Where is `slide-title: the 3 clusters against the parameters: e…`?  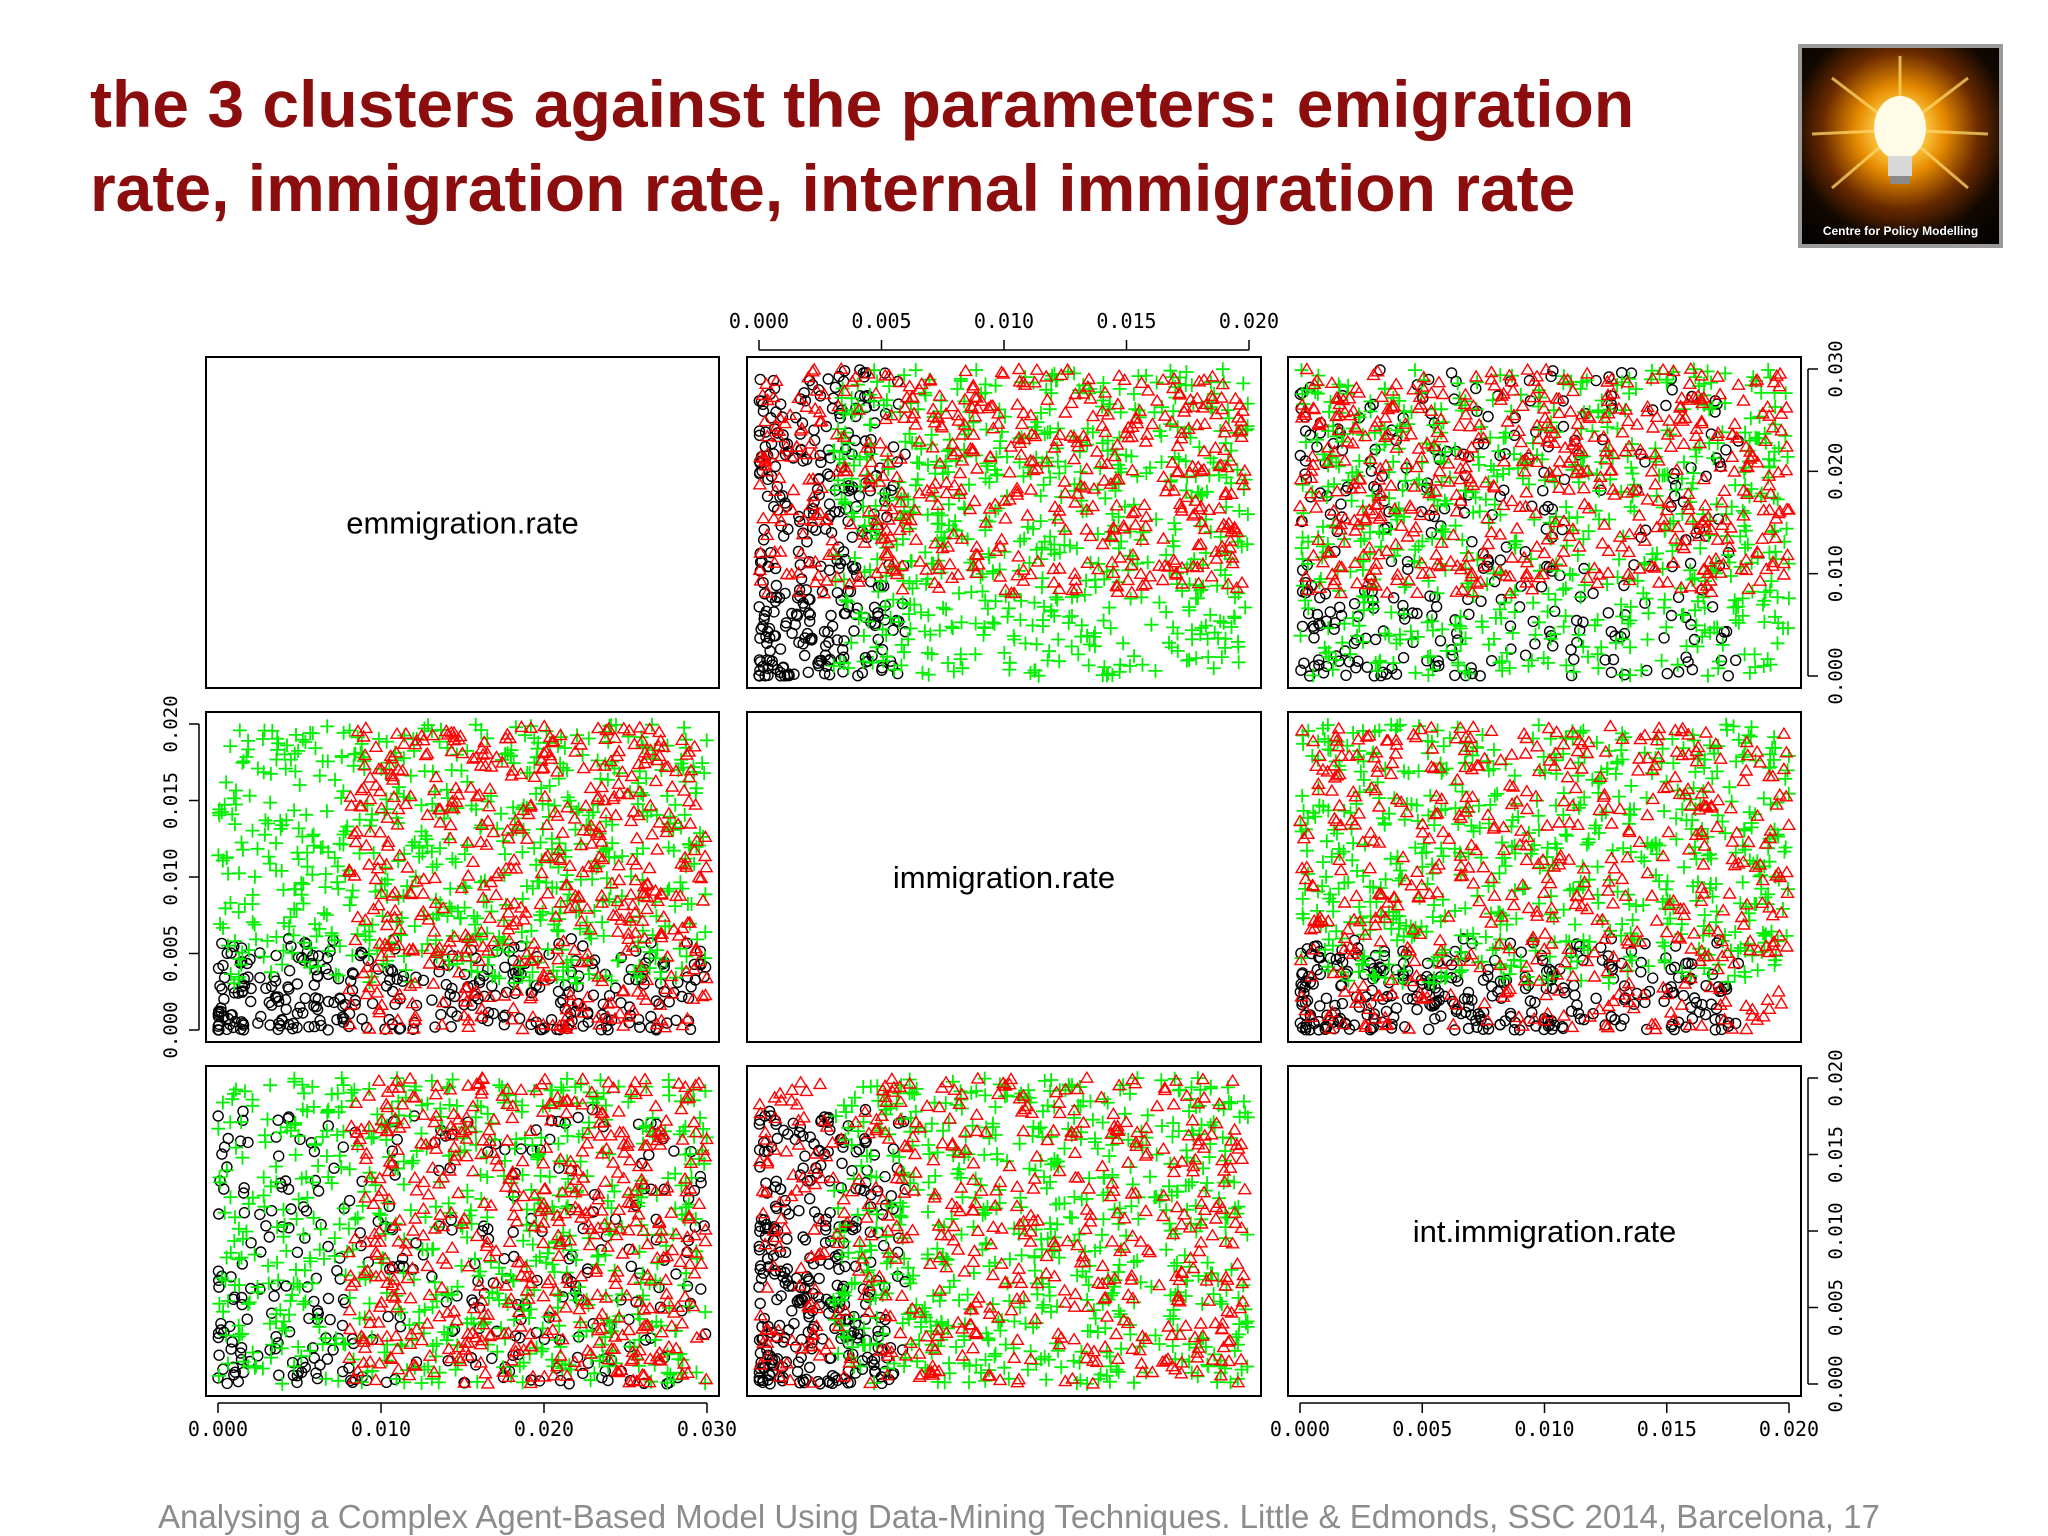
slide-title: the 3 clusters against the parameters: e… is located at coordinates (862, 146).